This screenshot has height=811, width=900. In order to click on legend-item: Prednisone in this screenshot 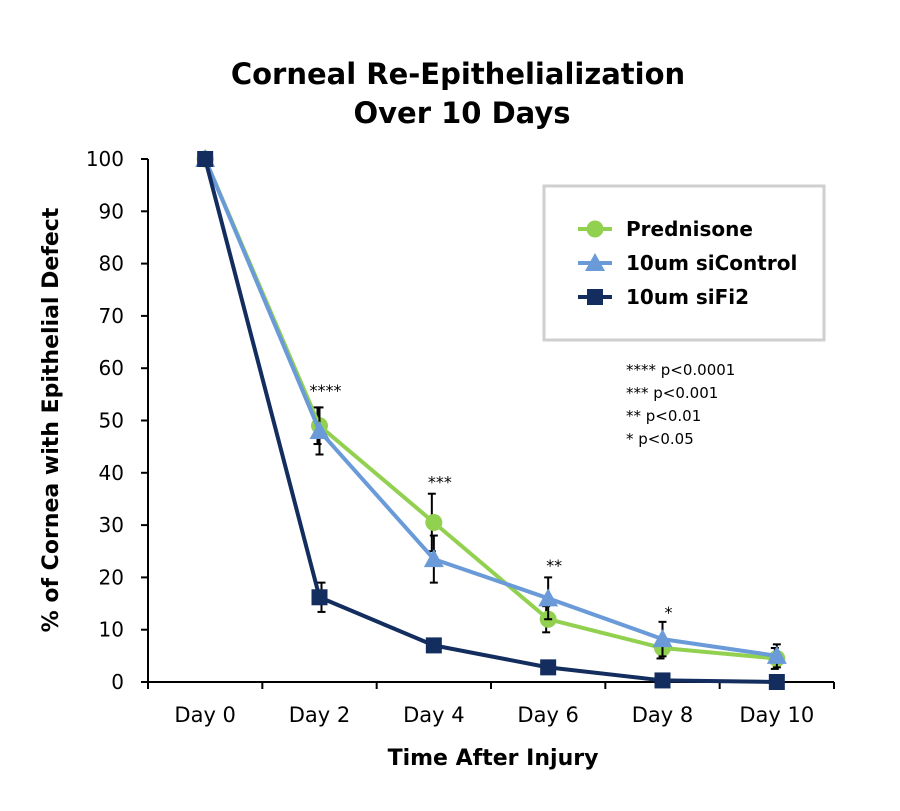, I will do `click(665, 229)`.